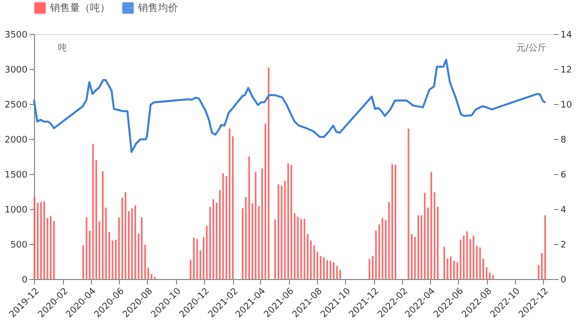  I want to click on y2-axis-title: 元/公斤, so click(531, 48).